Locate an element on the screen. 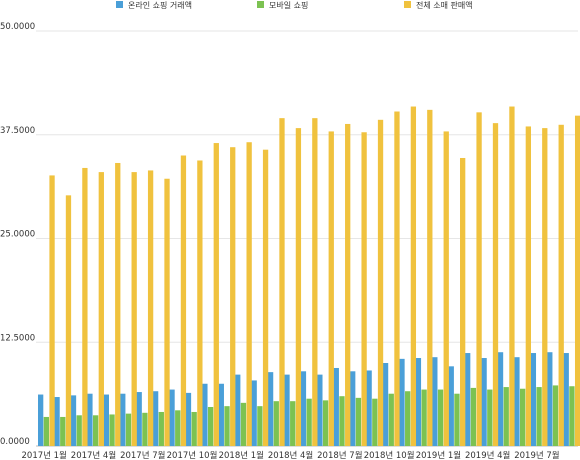 Image resolution: width=580 pixels, height=460 pixels. x-tick-label: 2017년 1월 is located at coordinates (44, 455).